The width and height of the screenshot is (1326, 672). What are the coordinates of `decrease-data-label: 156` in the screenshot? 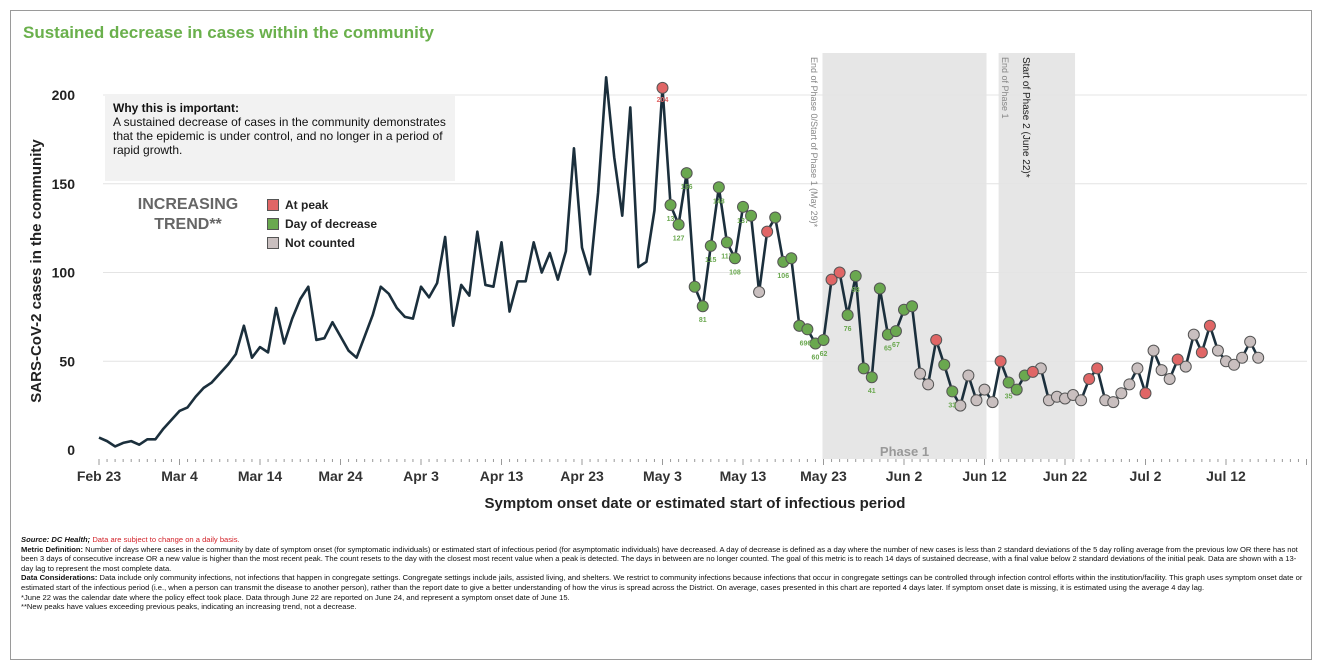 It's located at (687, 187).